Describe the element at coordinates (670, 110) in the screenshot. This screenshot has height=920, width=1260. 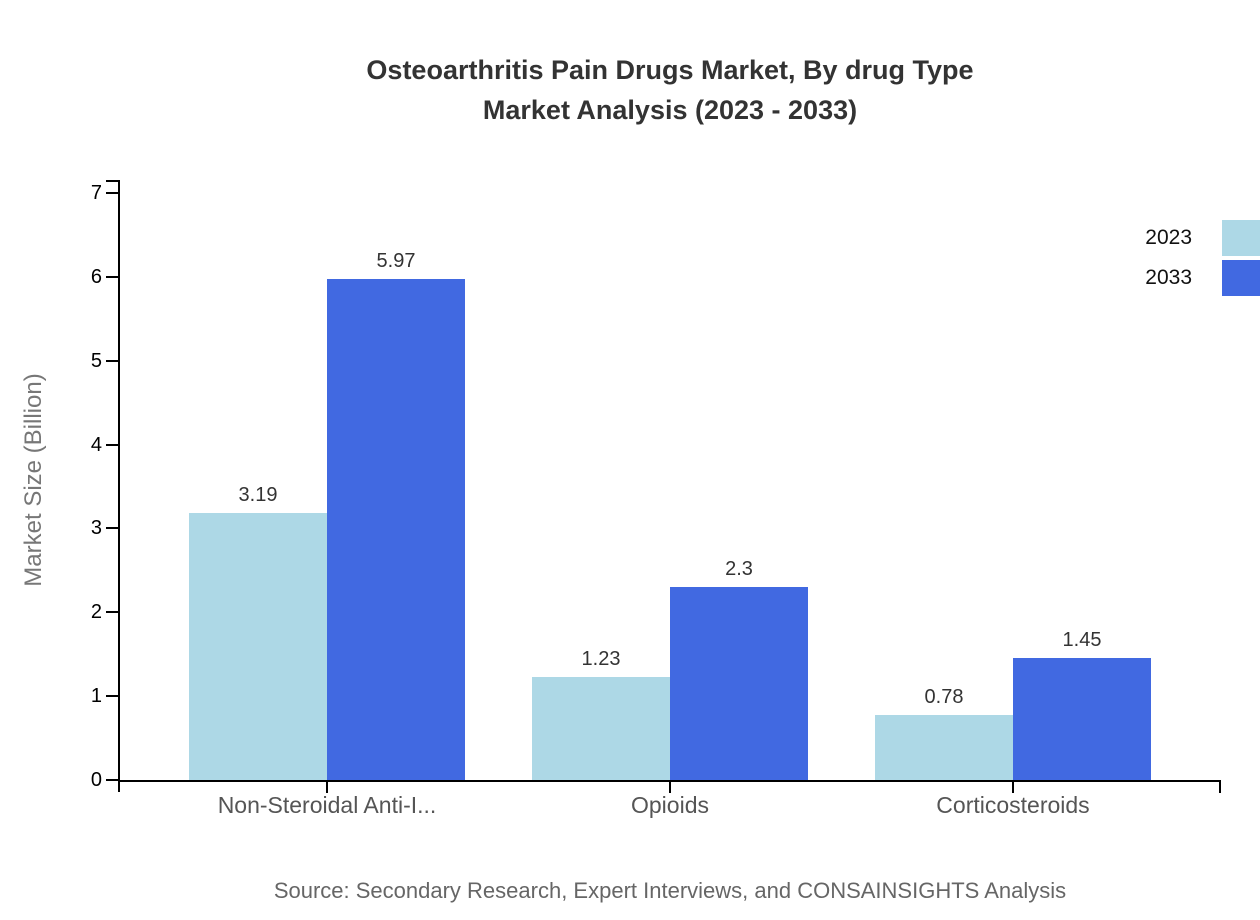
I see `chart-title-line2: Market Analysis (2023 - 2033)` at that location.